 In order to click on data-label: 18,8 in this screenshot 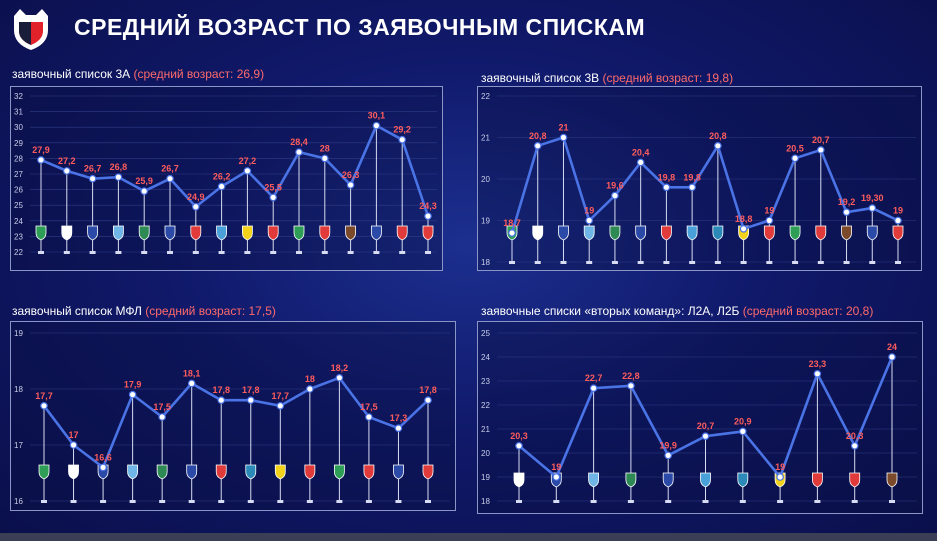, I will do `click(744, 219)`.